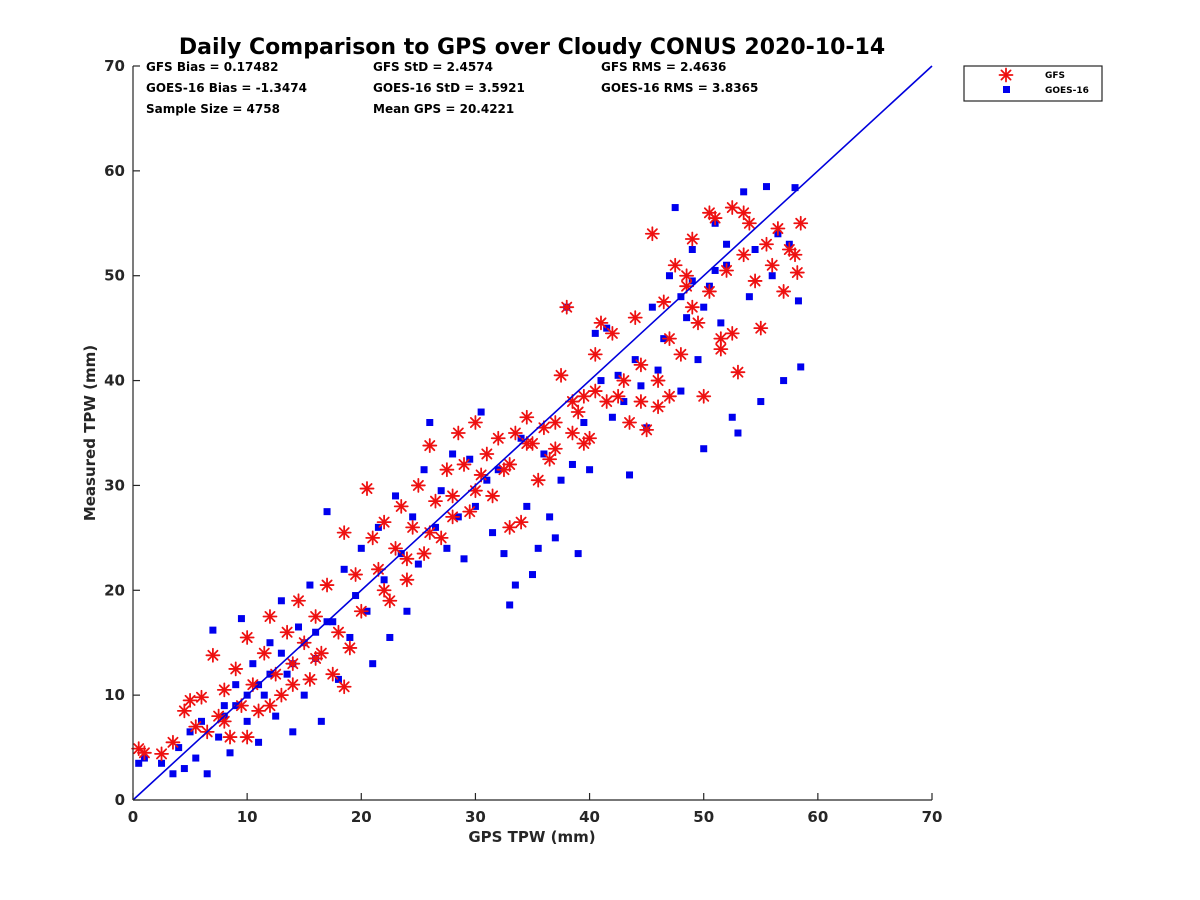 The image size is (1200, 900). I want to click on legend-goes-label: GOES-16, so click(1067, 91).